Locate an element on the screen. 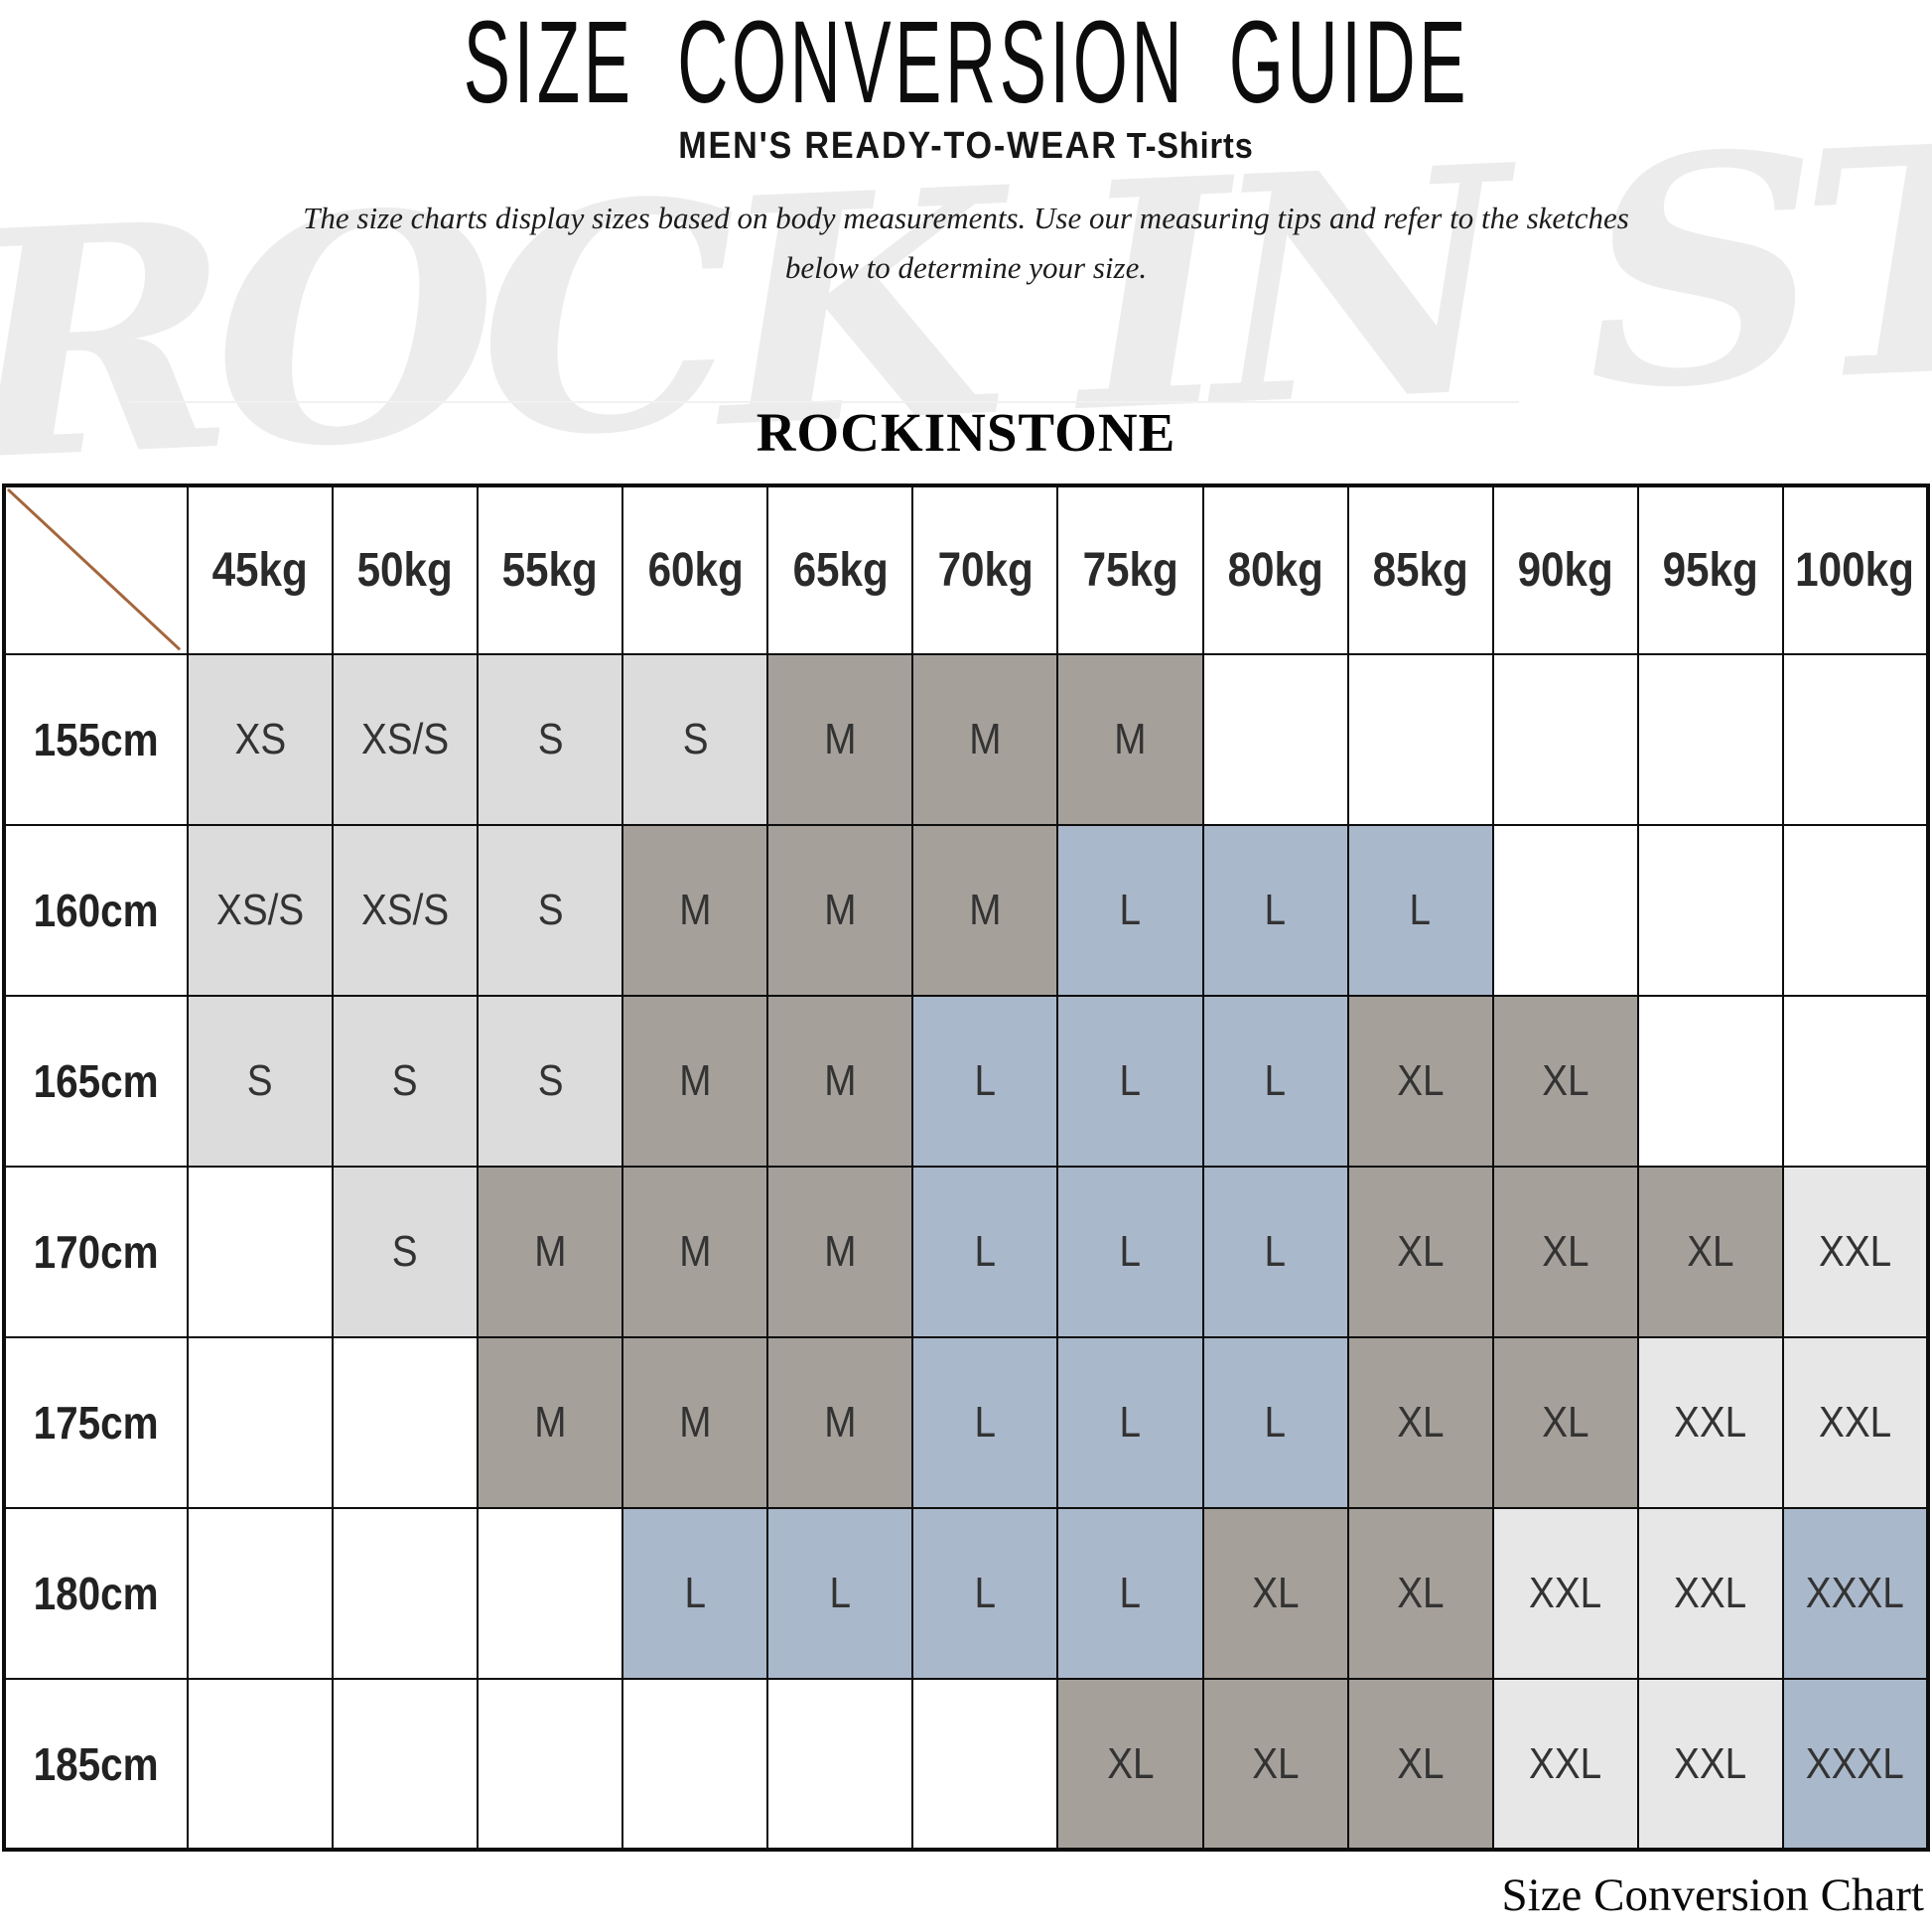 This screenshot has height=1932, width=1932. weight-header-cell: 65kg is located at coordinates (840, 569).